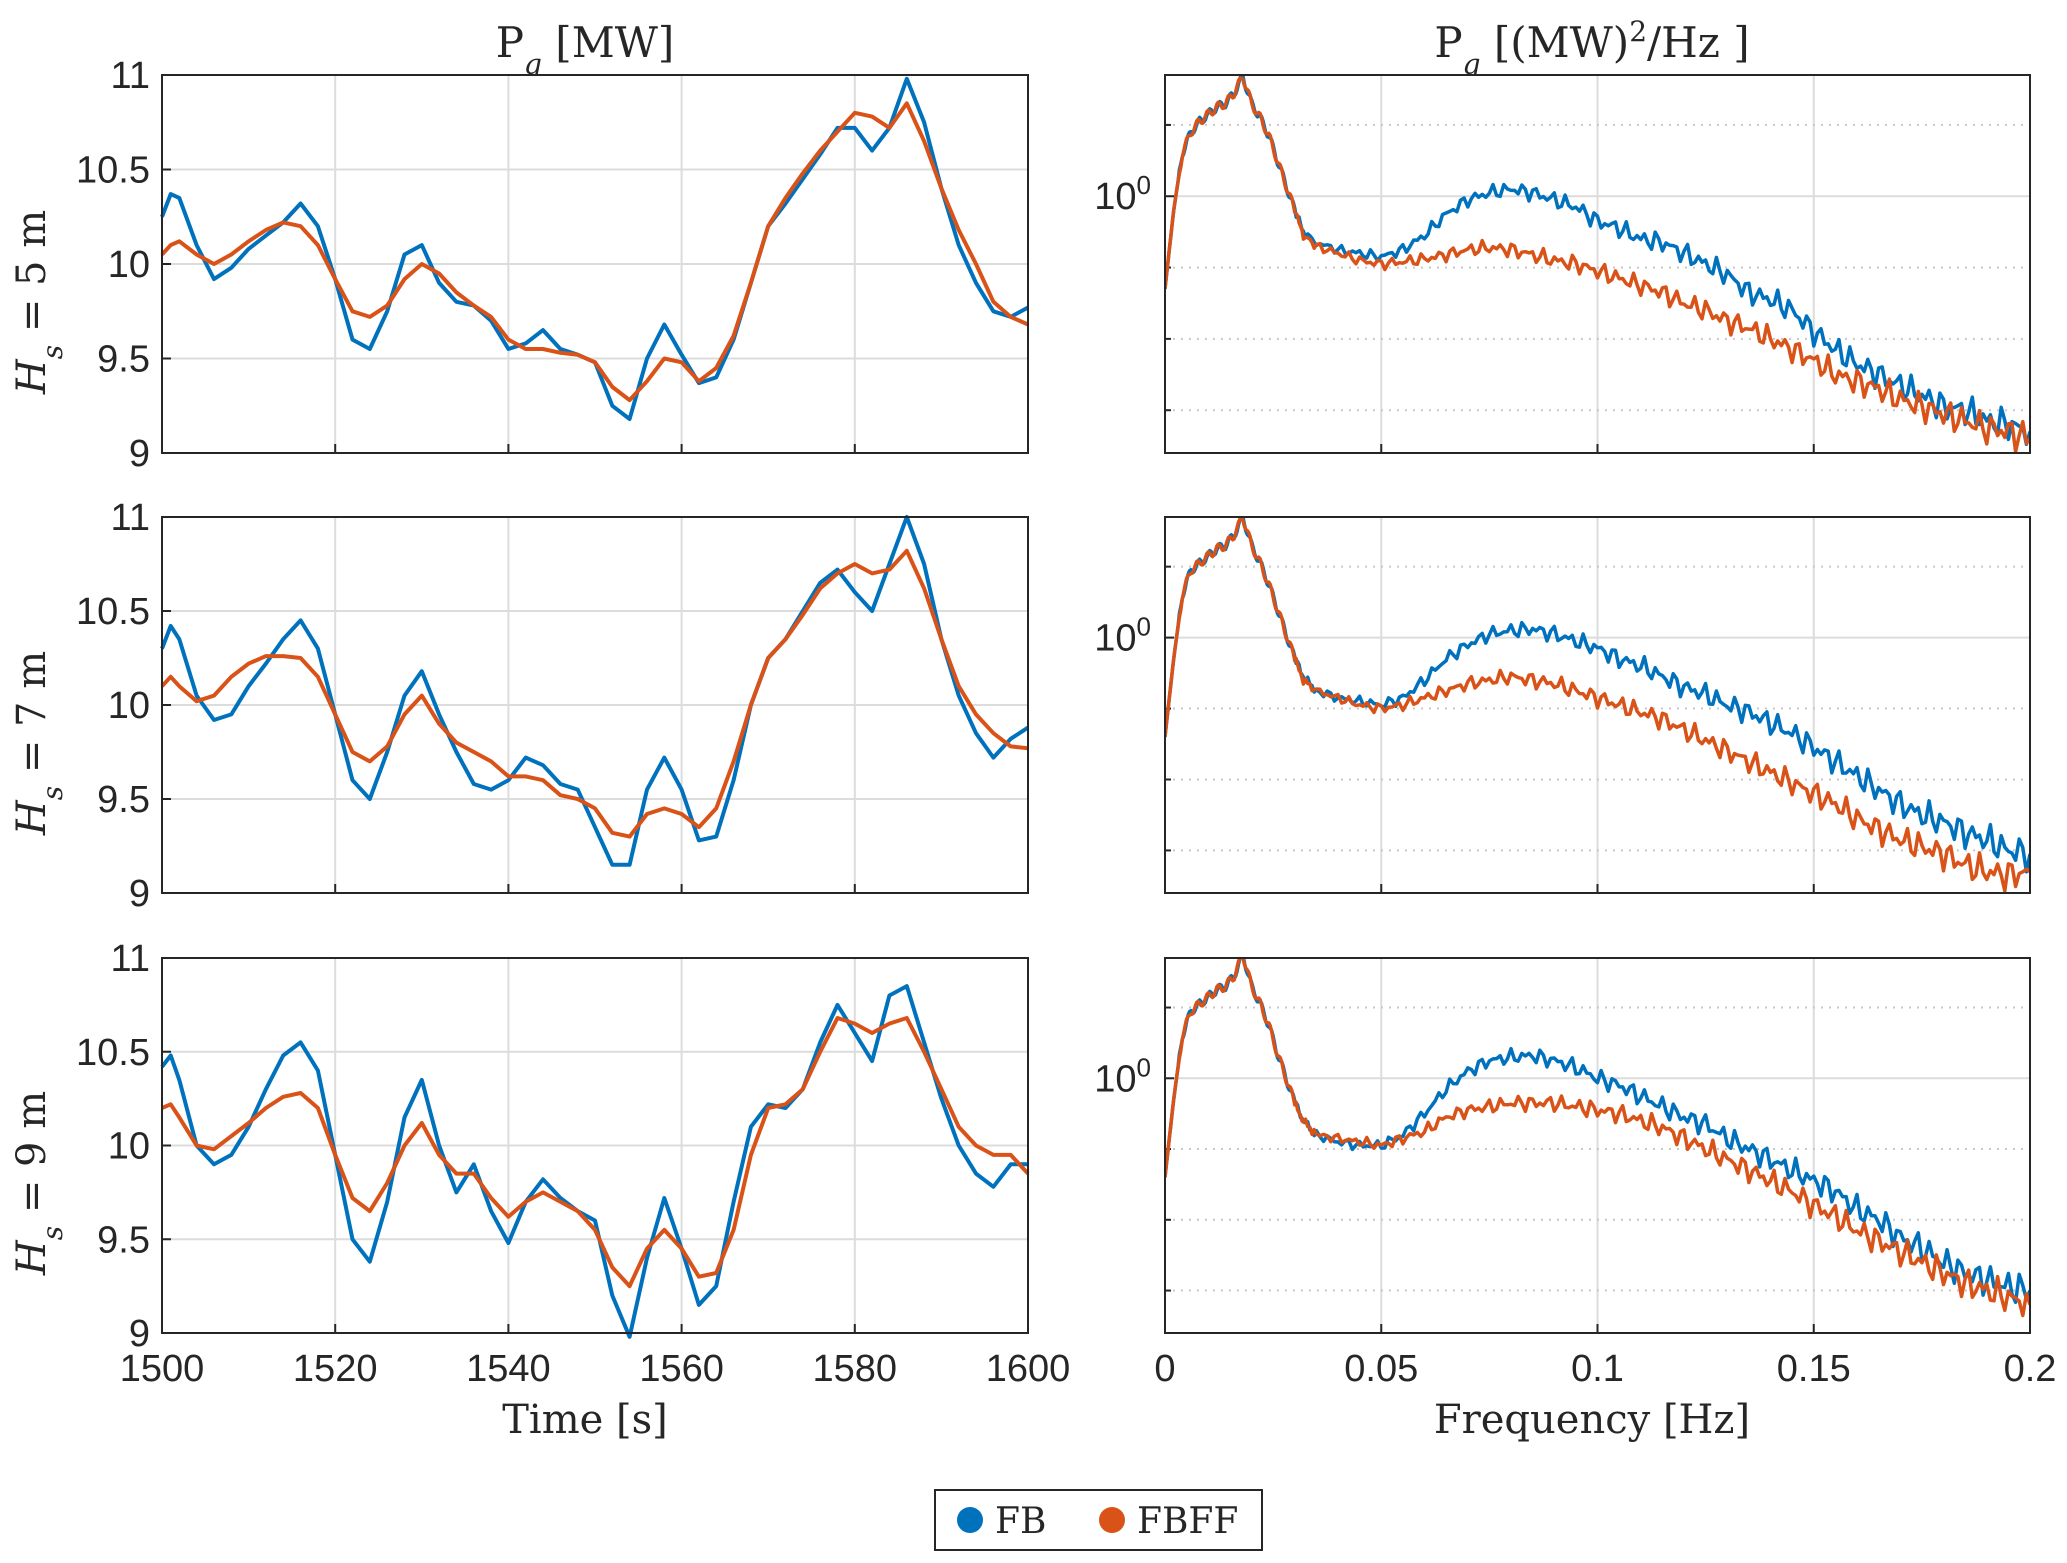  I want to click on psd-panel-2: 100, so click(1562, 705).